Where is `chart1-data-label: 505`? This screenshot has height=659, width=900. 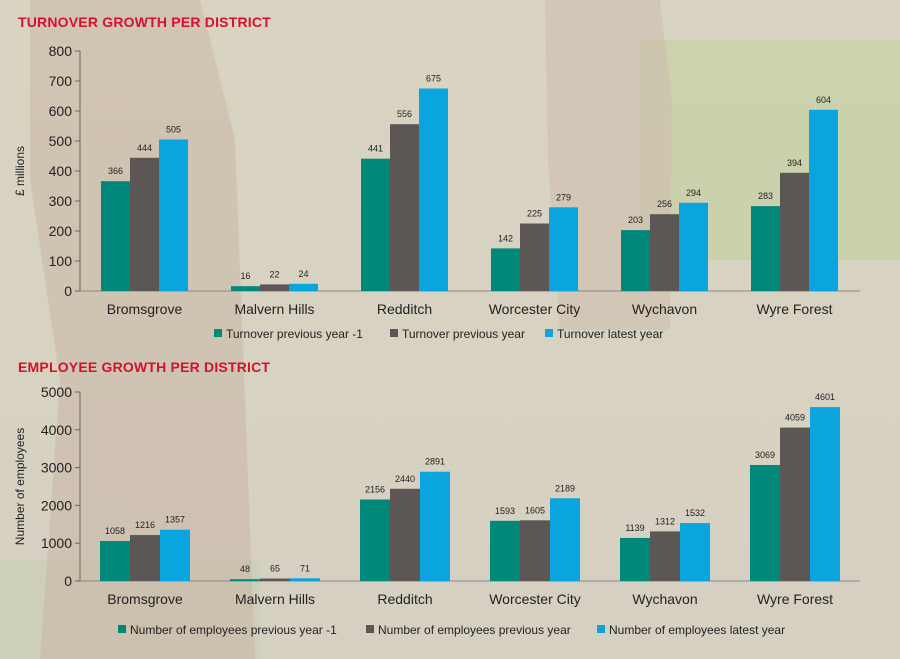 chart1-data-label: 505 is located at coordinates (173, 130).